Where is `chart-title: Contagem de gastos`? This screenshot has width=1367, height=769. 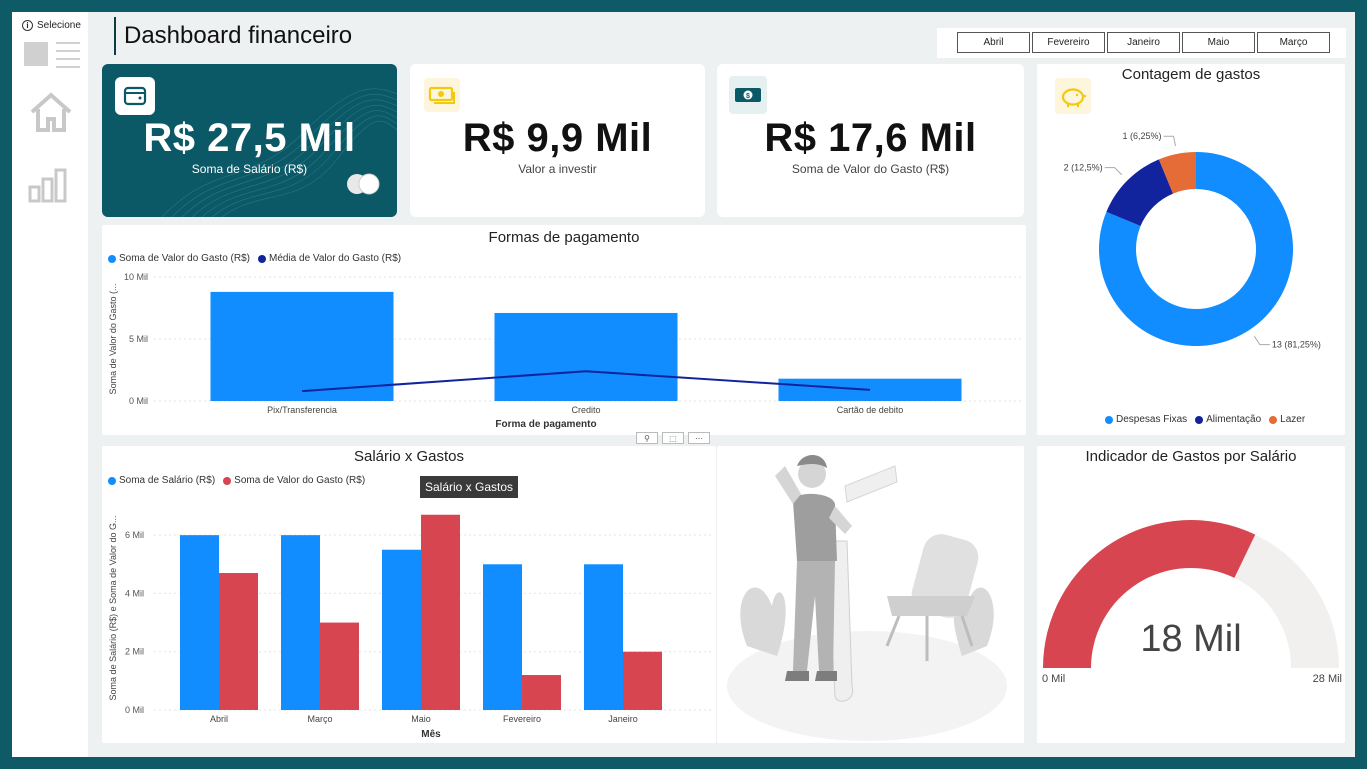 chart-title: Contagem de gastos is located at coordinates (1191, 74).